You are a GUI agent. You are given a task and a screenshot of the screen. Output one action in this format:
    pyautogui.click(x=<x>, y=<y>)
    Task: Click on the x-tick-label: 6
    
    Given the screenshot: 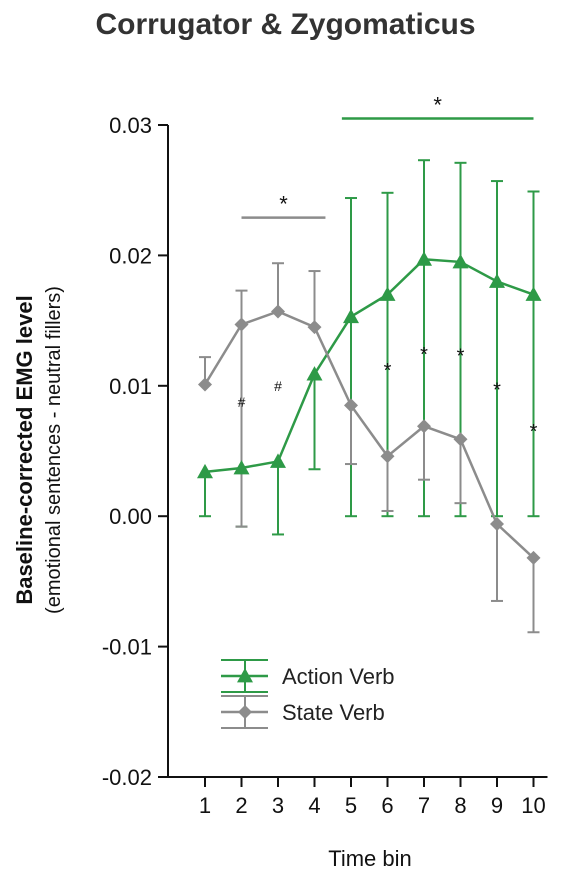 What is the action you would take?
    pyautogui.click(x=387, y=805)
    